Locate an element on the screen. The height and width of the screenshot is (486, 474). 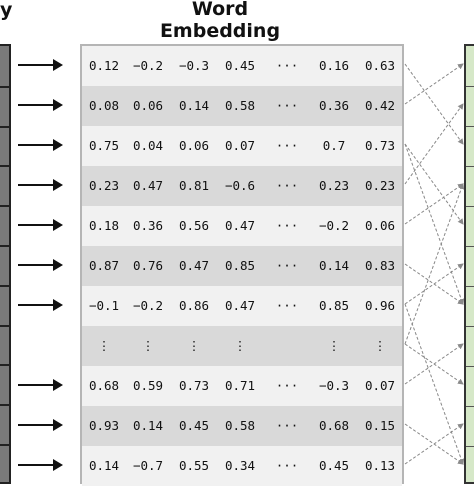
matrix-cell: 0.07 is located at coordinates (380, 385).